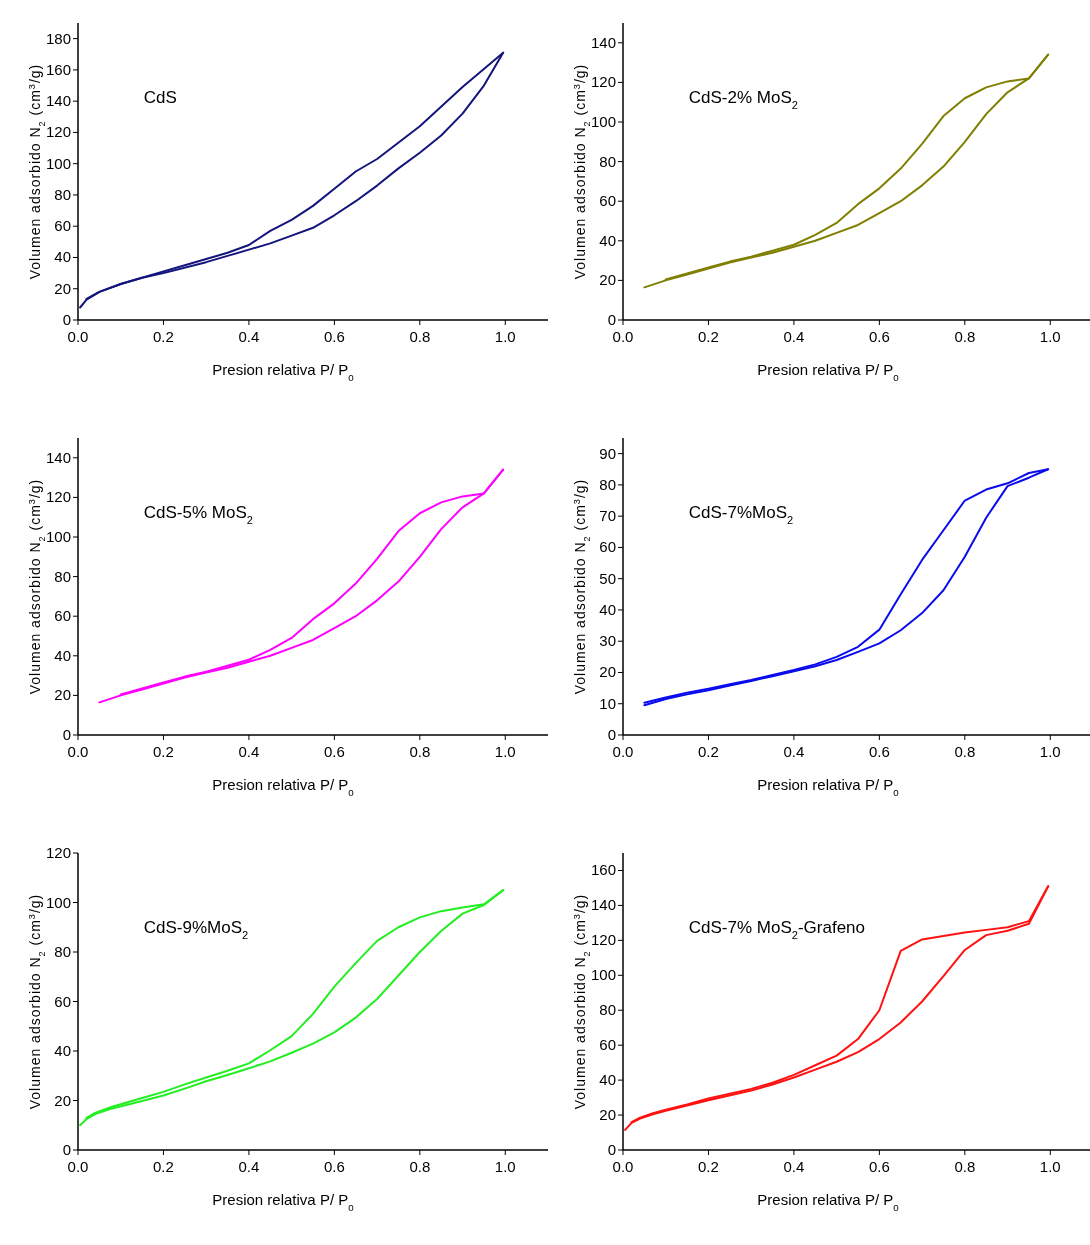  I want to click on y-tick-label: 50, so click(607, 578).